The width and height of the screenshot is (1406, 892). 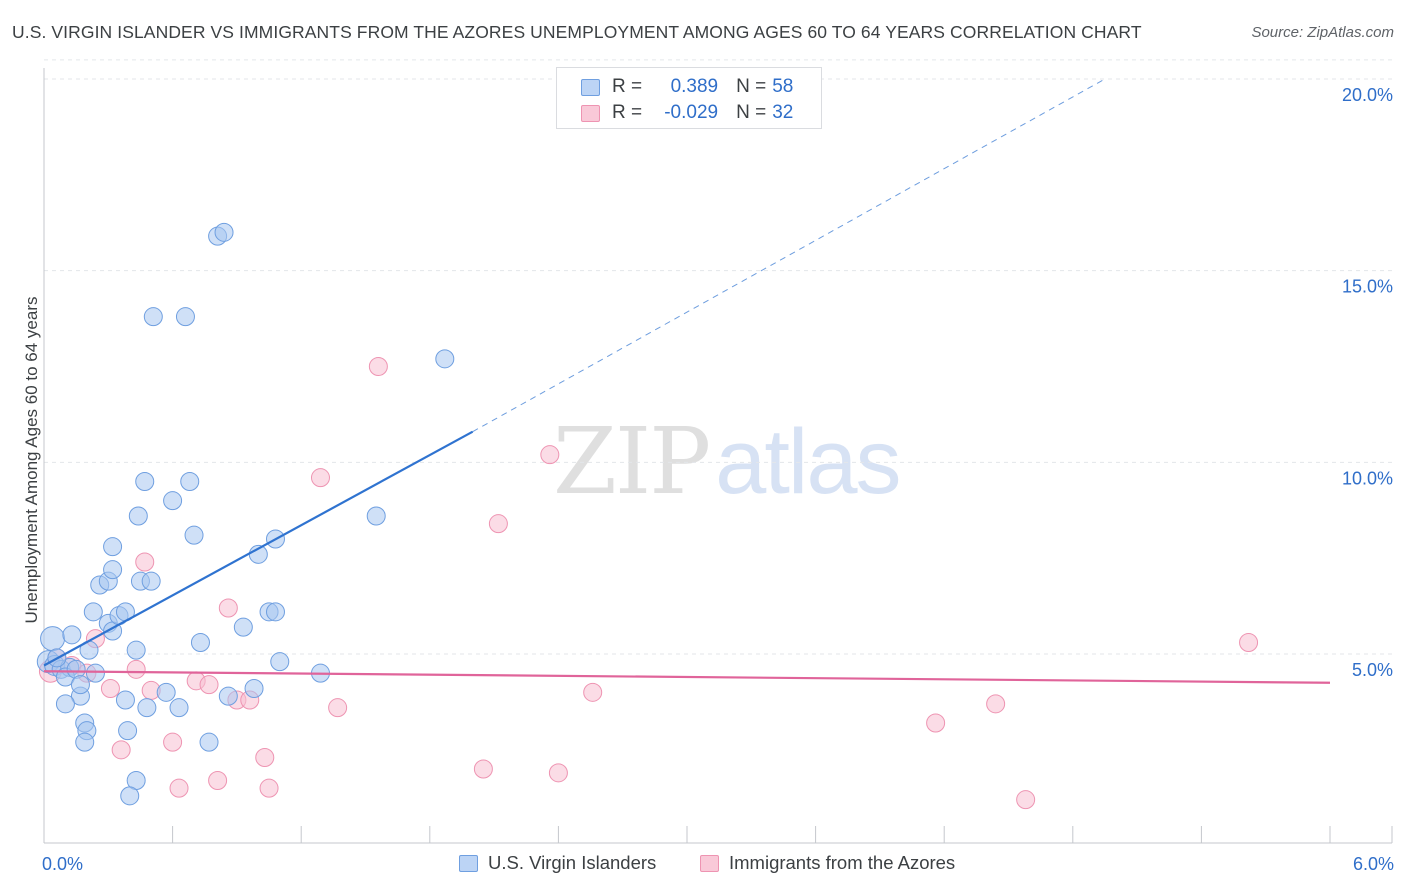 What do you see at coordinates (468, 863) in the screenshot?
I see `legend-swatch-blue` at bounding box center [468, 863].